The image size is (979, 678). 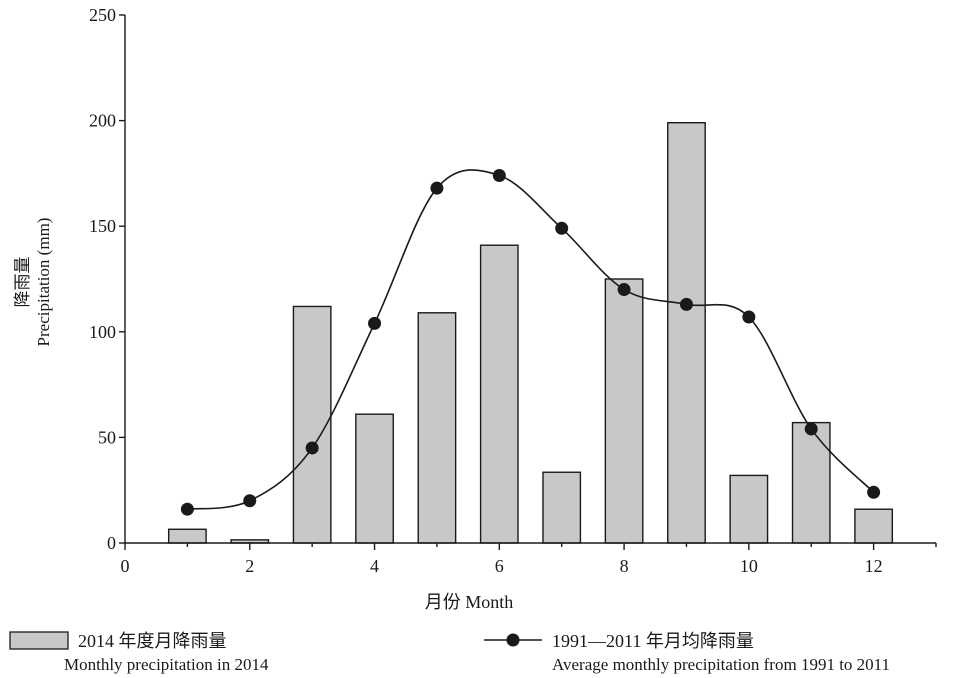 What do you see at coordinates (125, 566) in the screenshot?
I see `x-tick-label-0: 0` at bounding box center [125, 566].